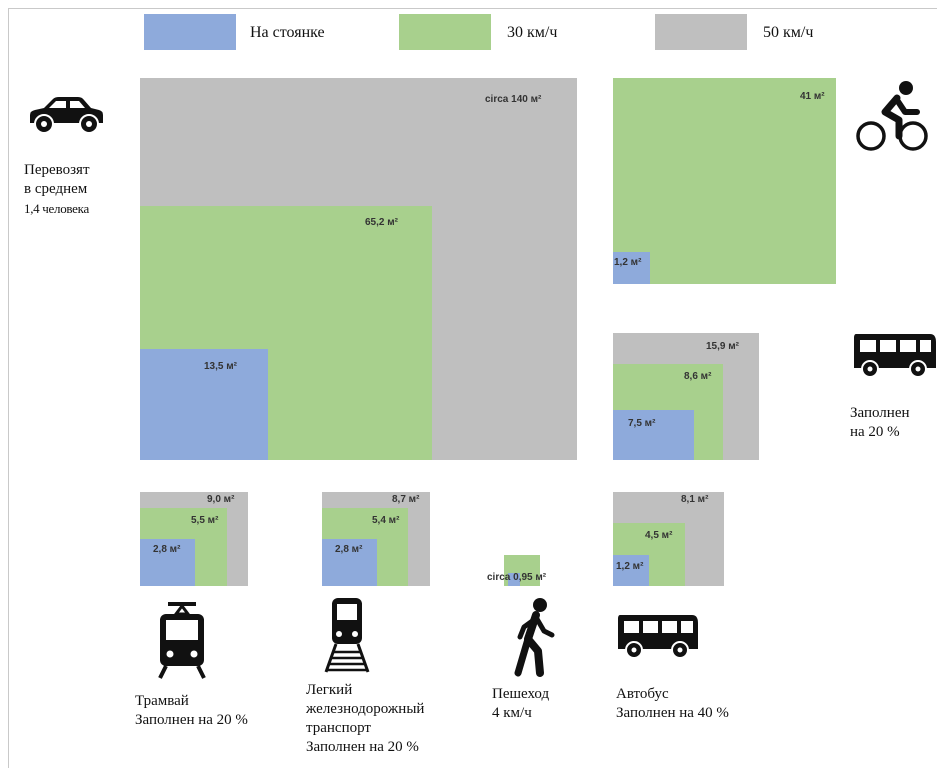  What do you see at coordinates (724, 181) in the screenshot?
I see `bicycle-area-speed30` at bounding box center [724, 181].